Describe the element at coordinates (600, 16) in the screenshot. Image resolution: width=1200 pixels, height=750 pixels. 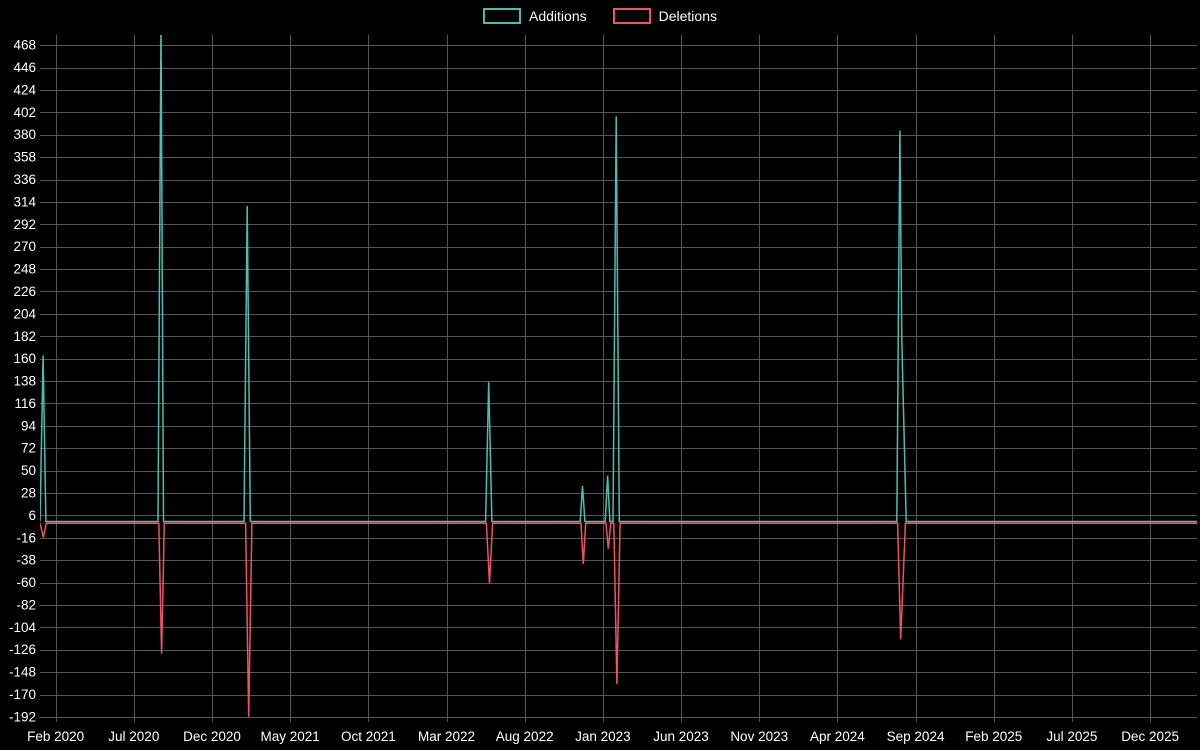
I see `chart-legend: Additions Deletions` at that location.